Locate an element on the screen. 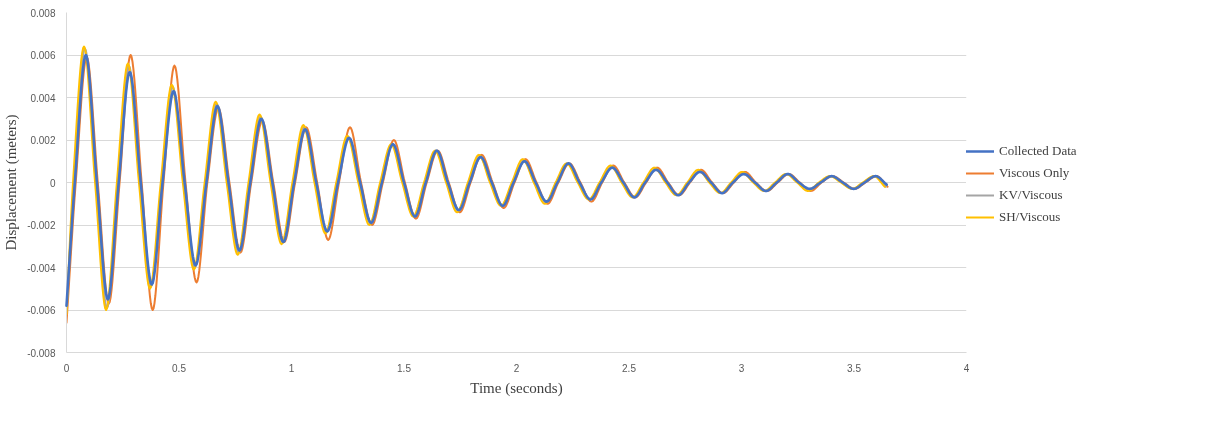  x-tick-label: 1.5 is located at coordinates (404, 368).